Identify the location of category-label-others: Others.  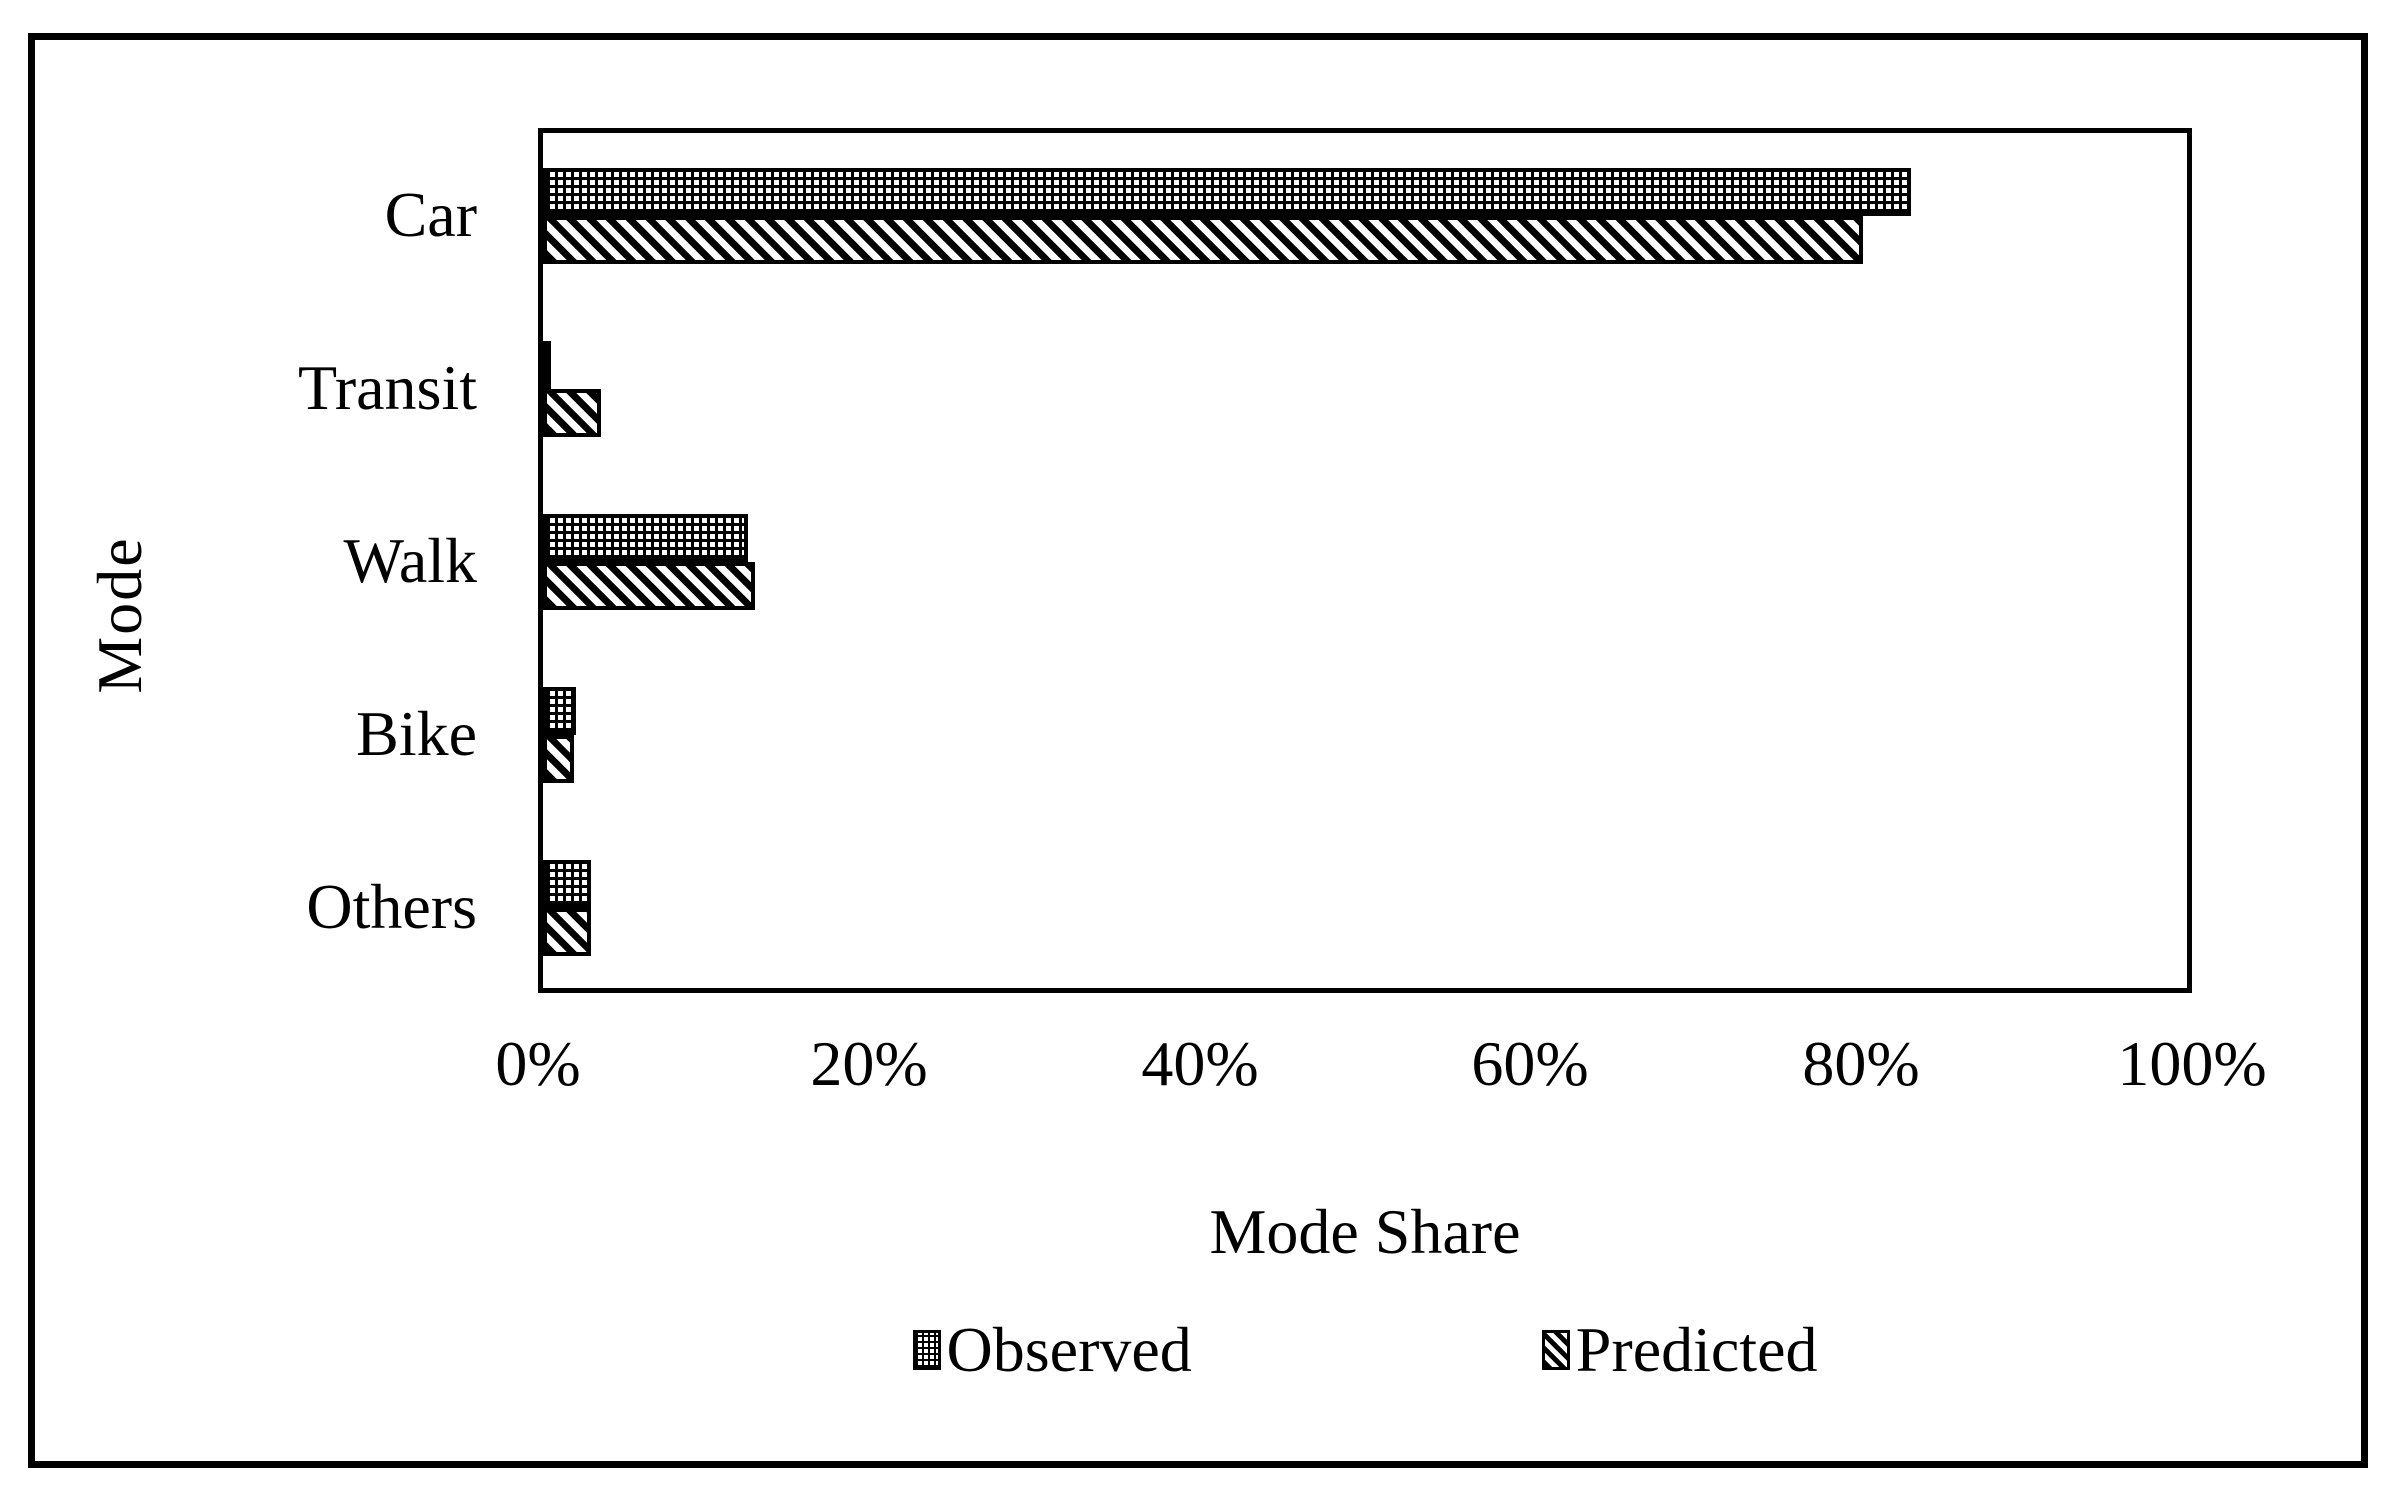
(391, 906).